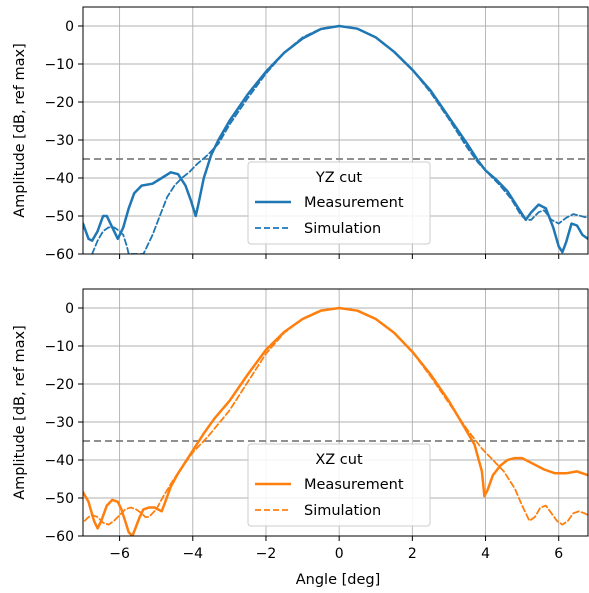  I want to click on yz-y-tick-label: −30, so click(59, 141).